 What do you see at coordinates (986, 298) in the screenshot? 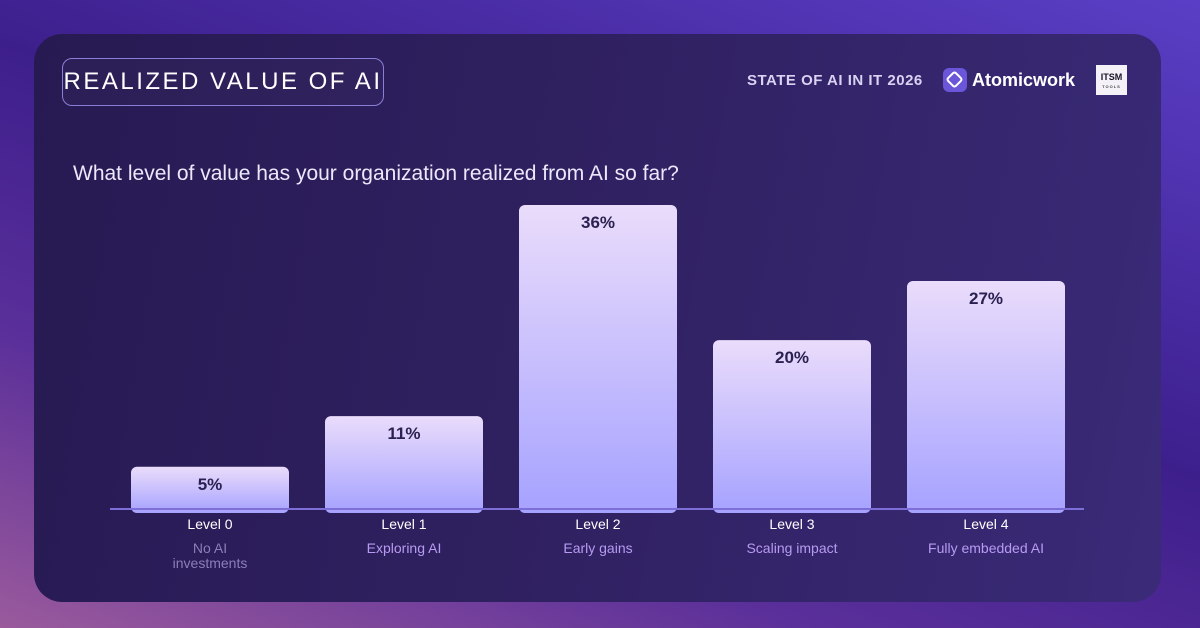
I see `bar-value-label-4: 27%` at bounding box center [986, 298].